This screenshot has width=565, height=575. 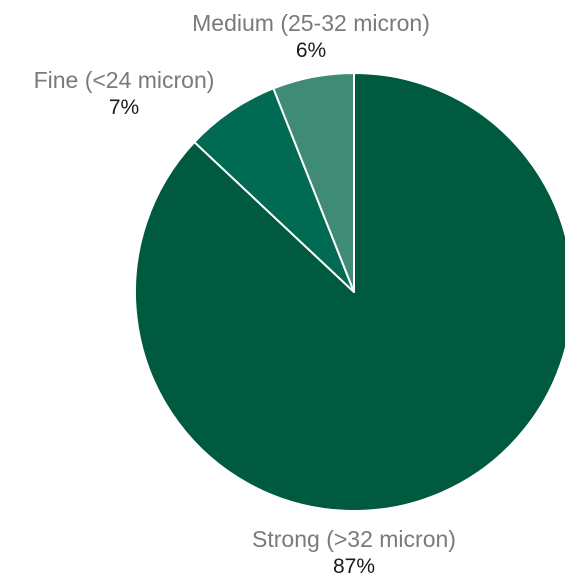 I want to click on slice-label-medium: Medium (25-32 micron), so click(x=311, y=23).